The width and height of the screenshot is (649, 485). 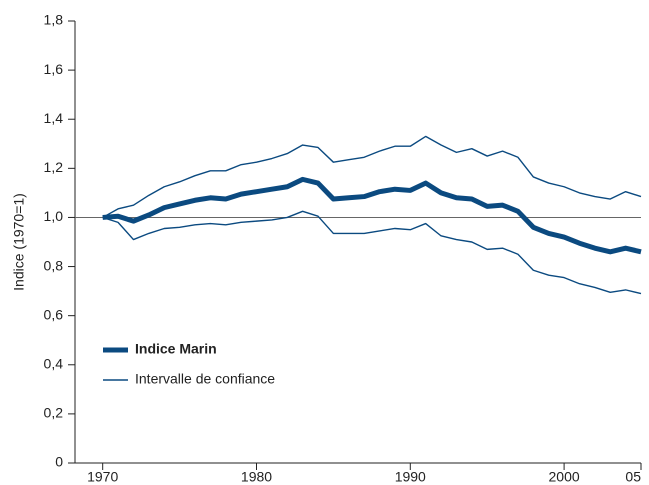 I want to click on confidence-lower, so click(x=372, y=252).